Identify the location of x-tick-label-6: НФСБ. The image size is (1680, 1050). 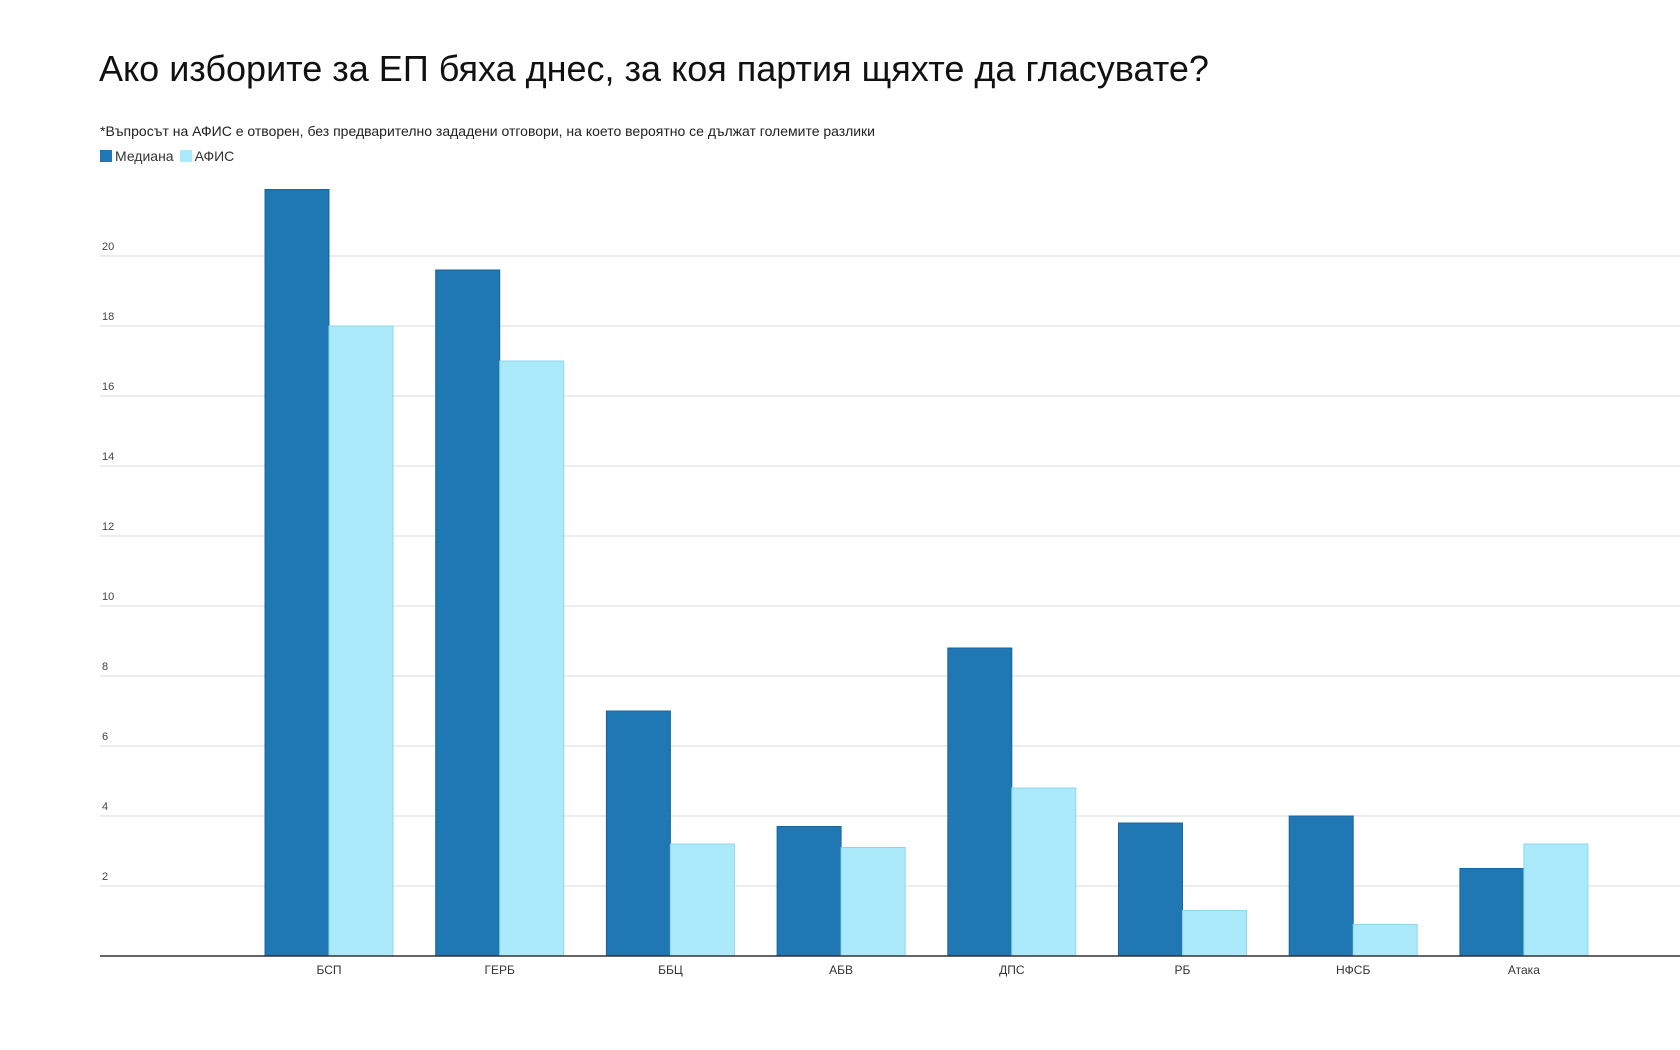
(1353, 970).